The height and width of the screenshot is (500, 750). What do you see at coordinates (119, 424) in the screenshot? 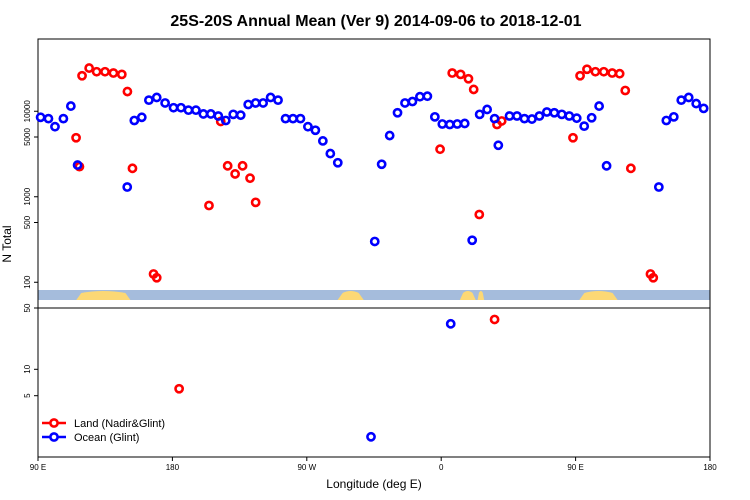
I see `legend-label: Land (Nadir&Glint)` at bounding box center [119, 424].